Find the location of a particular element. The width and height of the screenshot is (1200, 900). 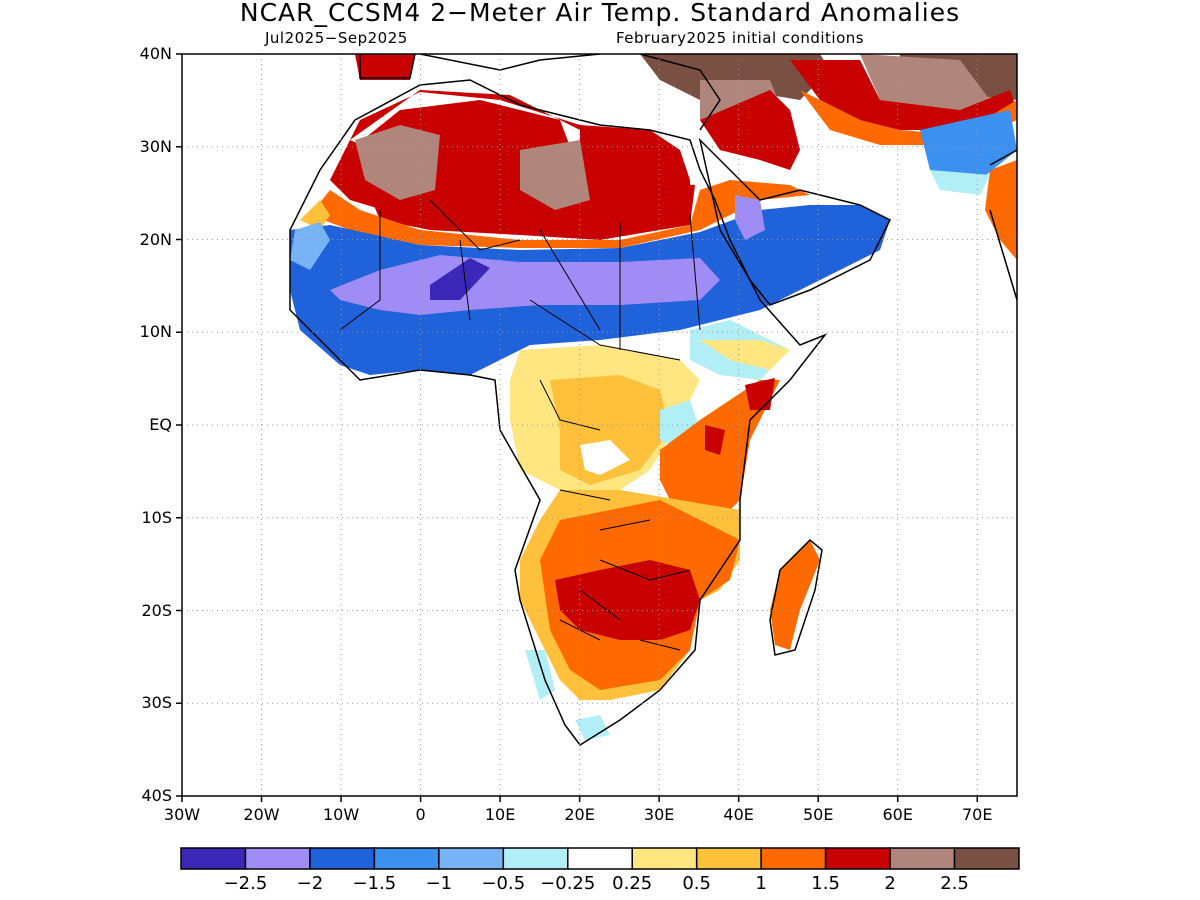

anomaly-gt-2.5-middle-east is located at coordinates (735, 77).